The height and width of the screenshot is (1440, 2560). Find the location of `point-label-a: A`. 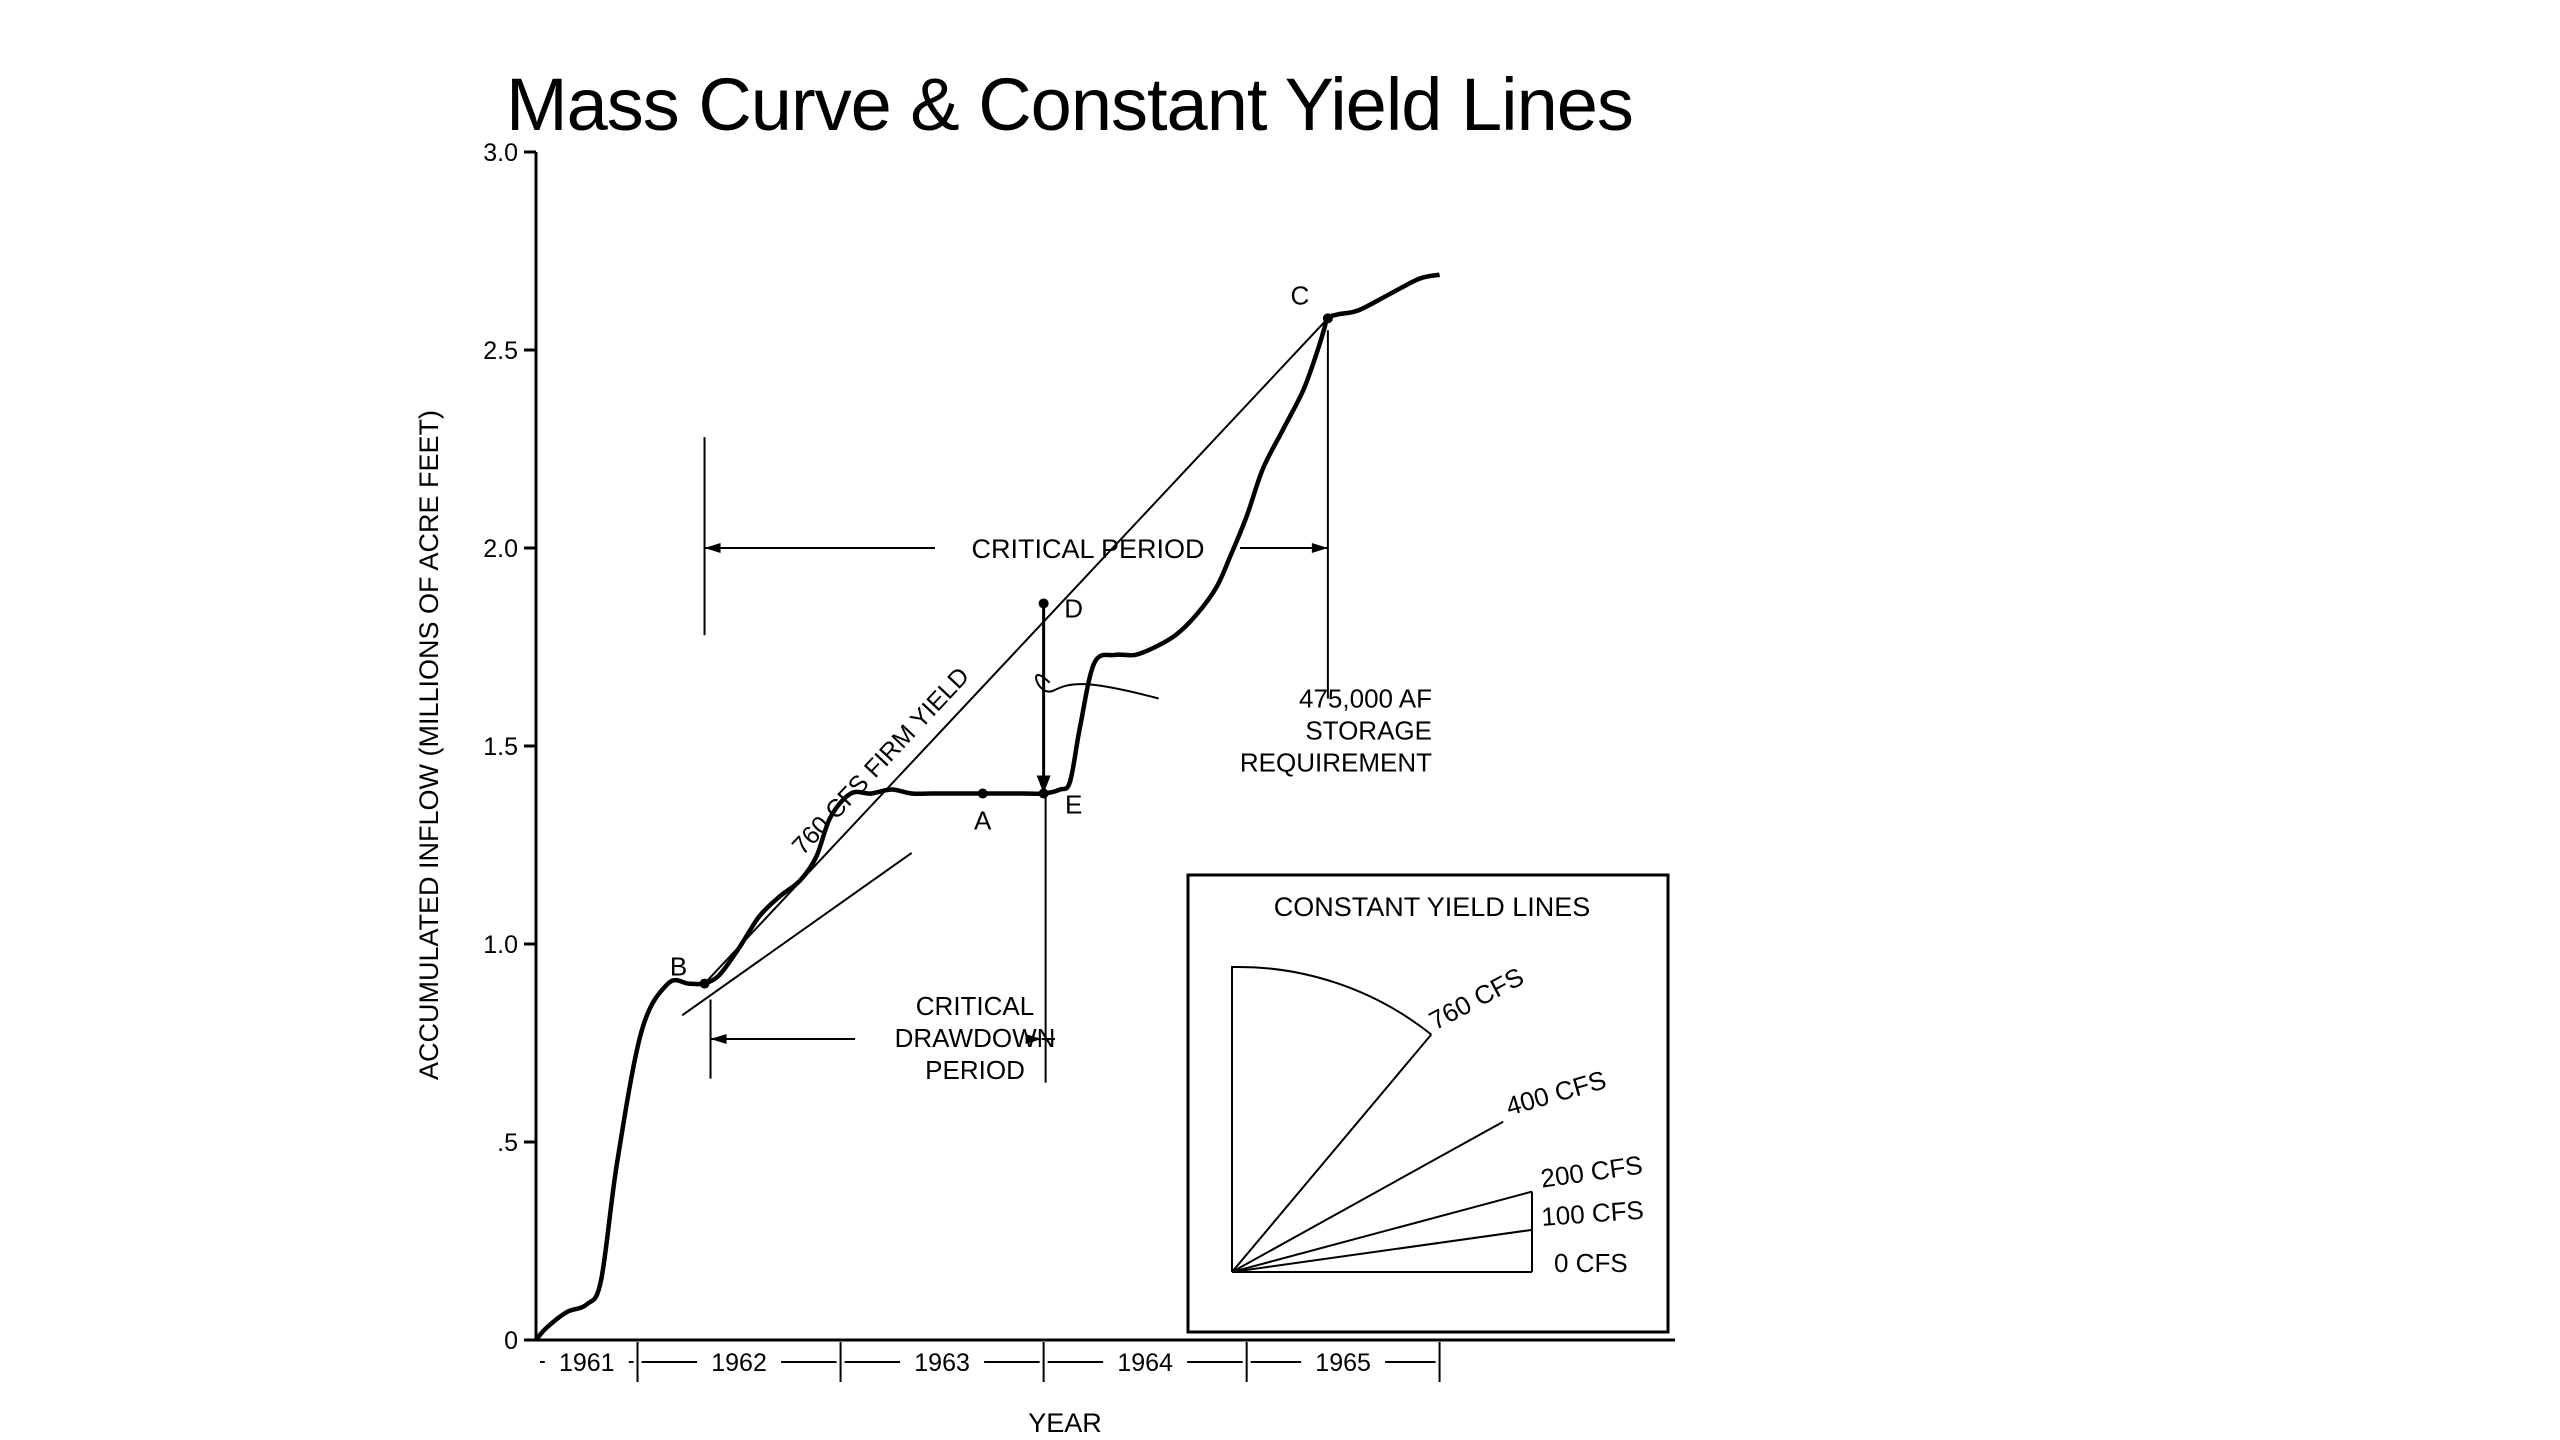

point-label-a: A is located at coordinates (983, 821).